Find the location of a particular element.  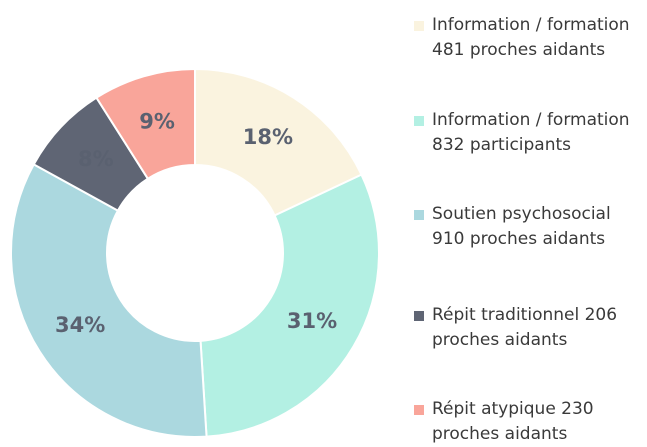

legend-label: Répit traditionnel 206 proches aidants is located at coordinates (525, 327).